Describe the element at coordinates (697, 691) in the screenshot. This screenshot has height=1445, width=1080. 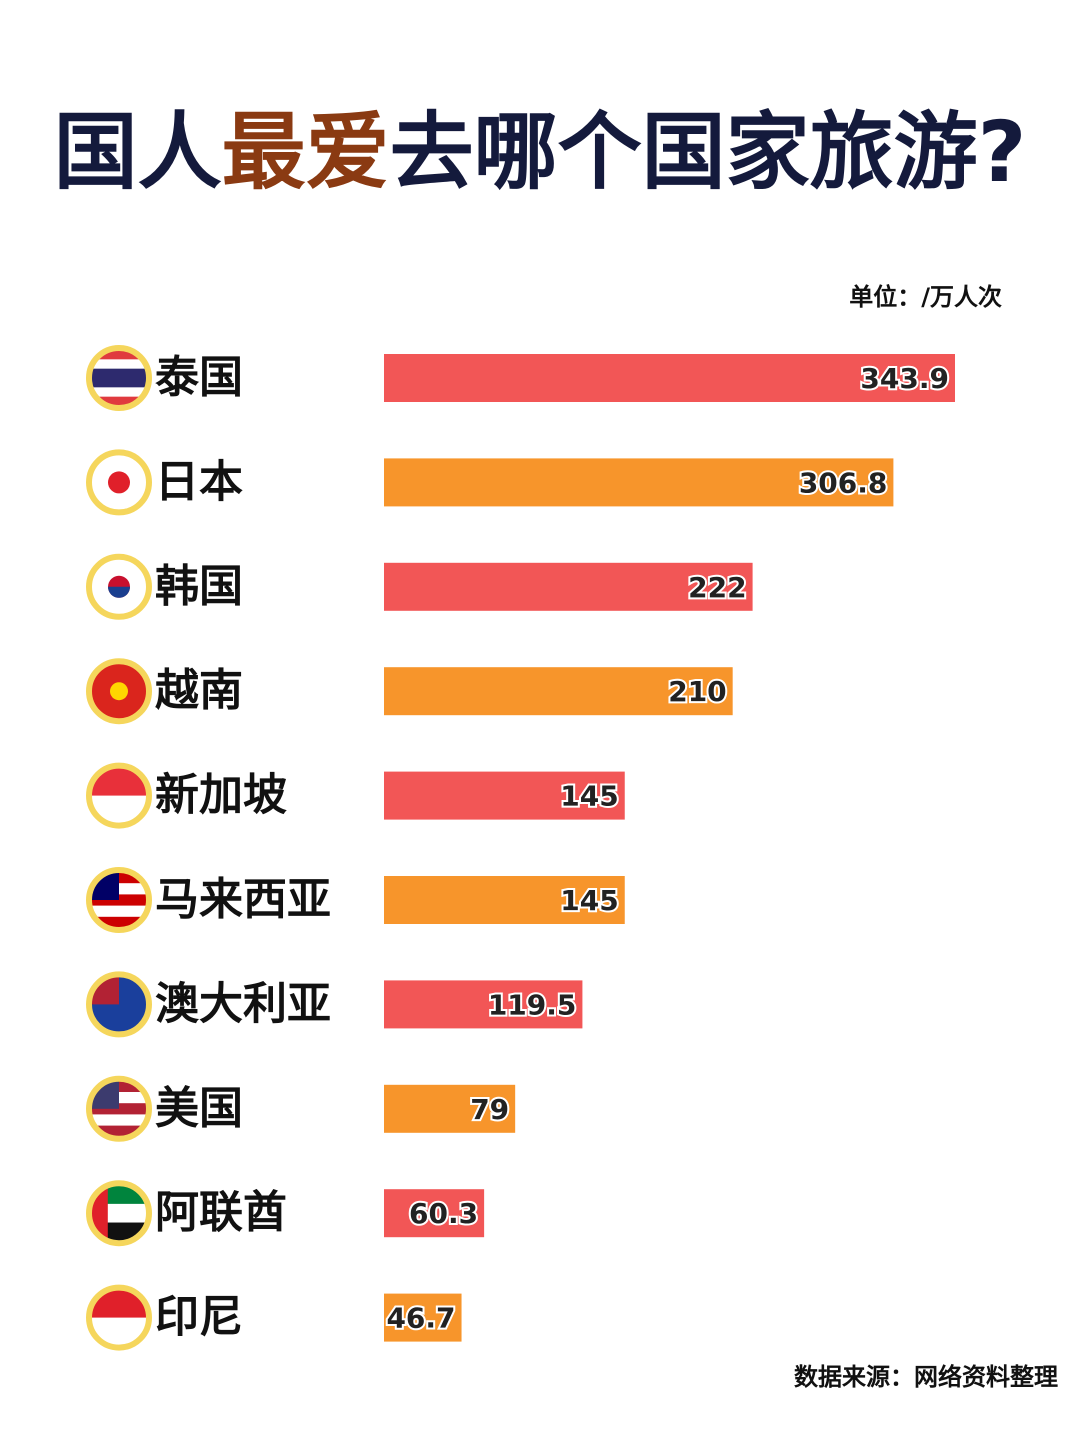
I see `value-label: 210` at that location.